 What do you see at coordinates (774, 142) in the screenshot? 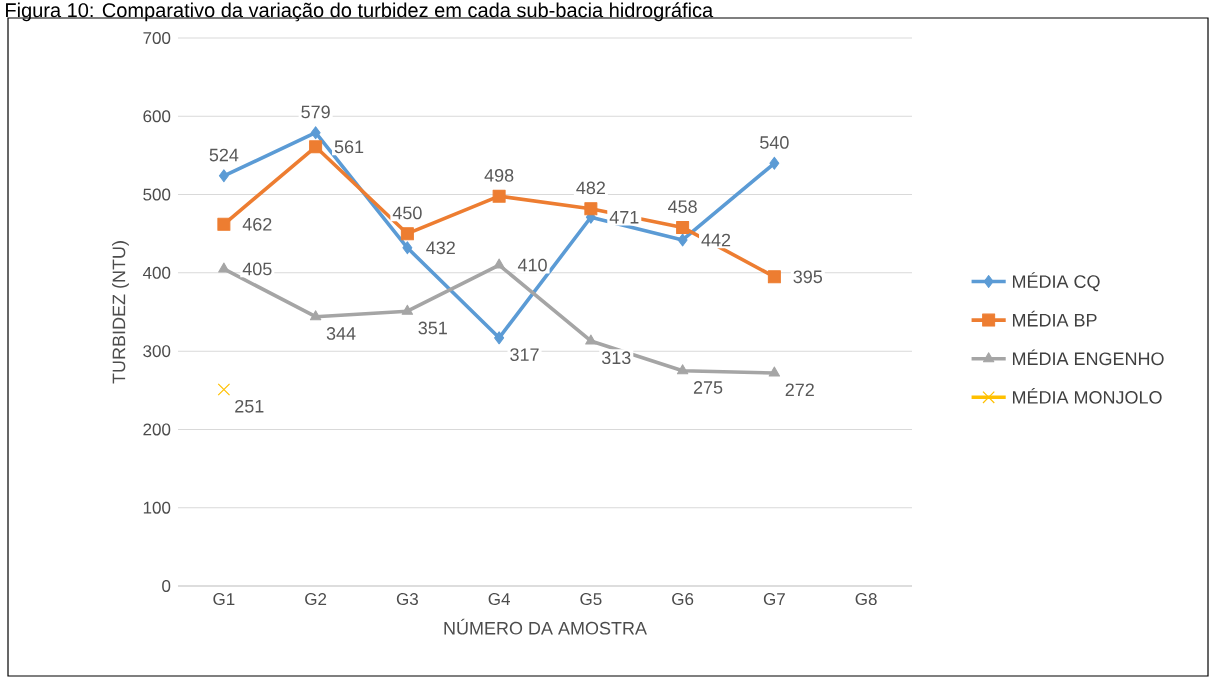
I see `data-label: 540` at bounding box center [774, 142].